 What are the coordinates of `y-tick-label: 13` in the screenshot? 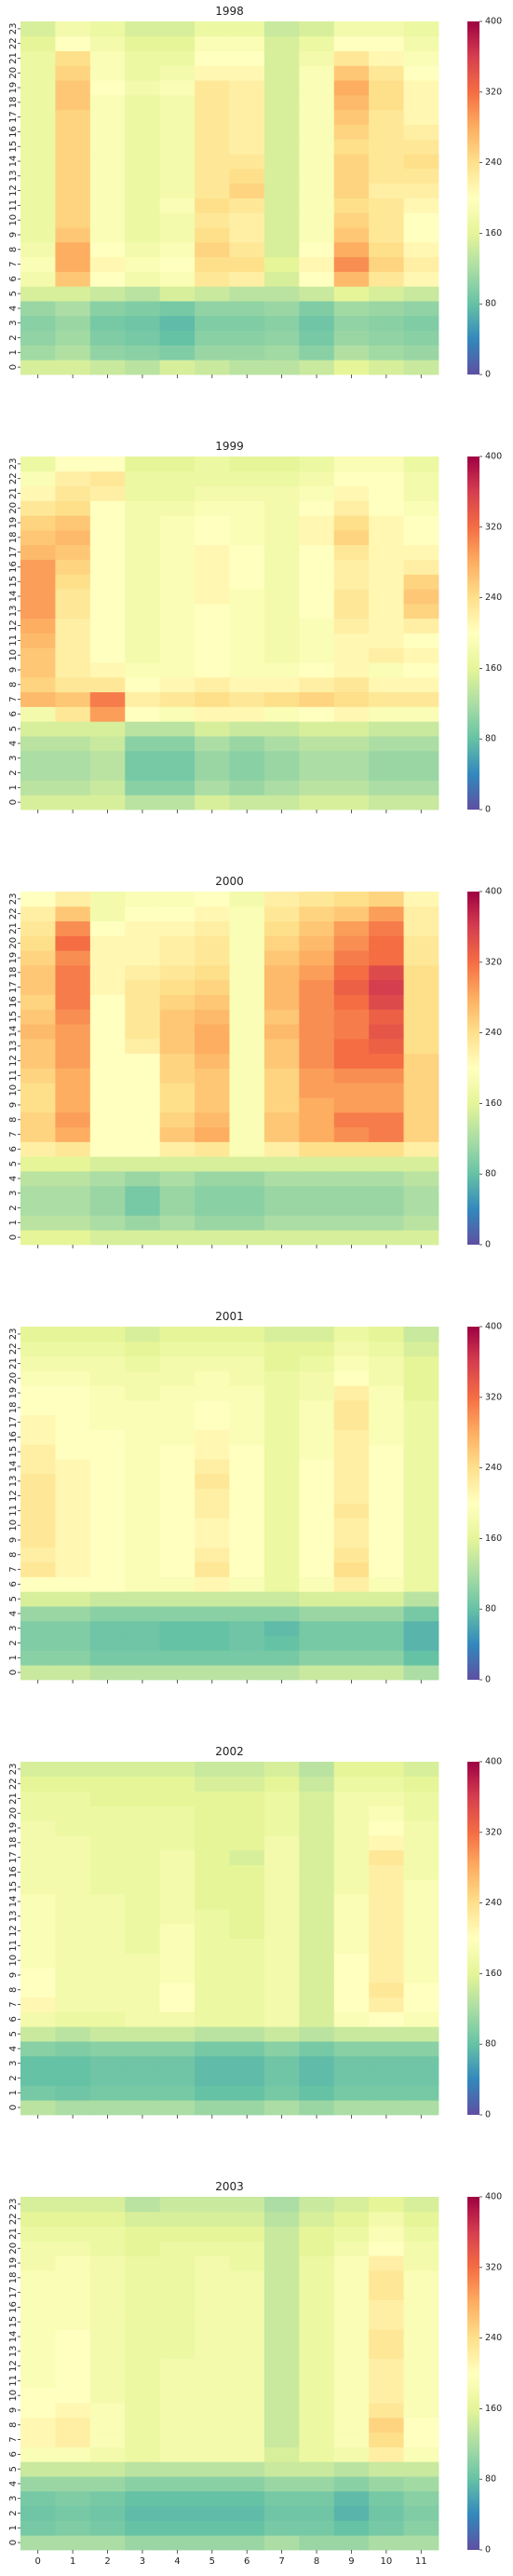 It's located at (14, 1481).